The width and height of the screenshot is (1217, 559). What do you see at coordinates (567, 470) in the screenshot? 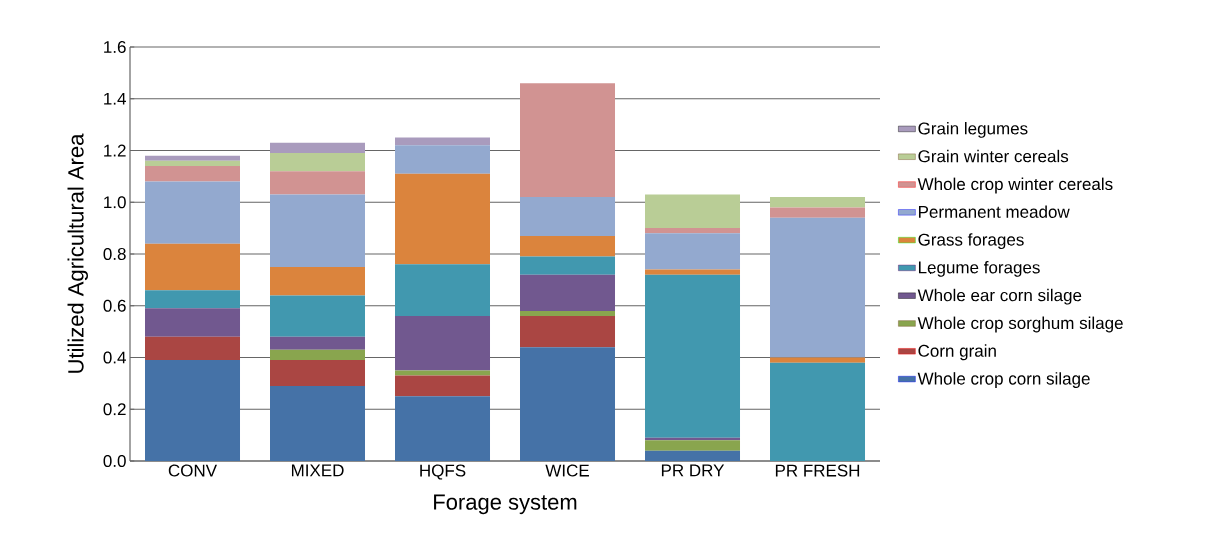
I see `x-tick-label: WICE` at bounding box center [567, 470].